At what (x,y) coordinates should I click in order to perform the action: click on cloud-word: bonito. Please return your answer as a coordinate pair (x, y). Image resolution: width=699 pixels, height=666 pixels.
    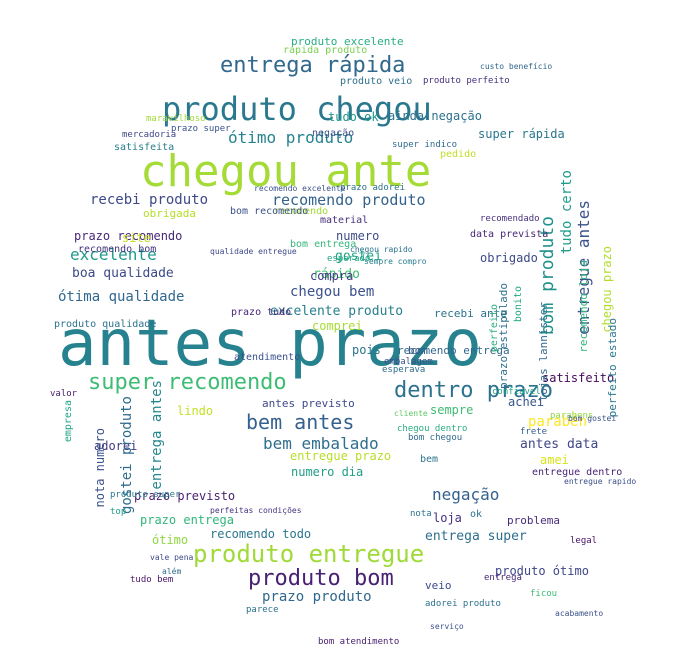
    Looking at the image, I should click on (518, 304).